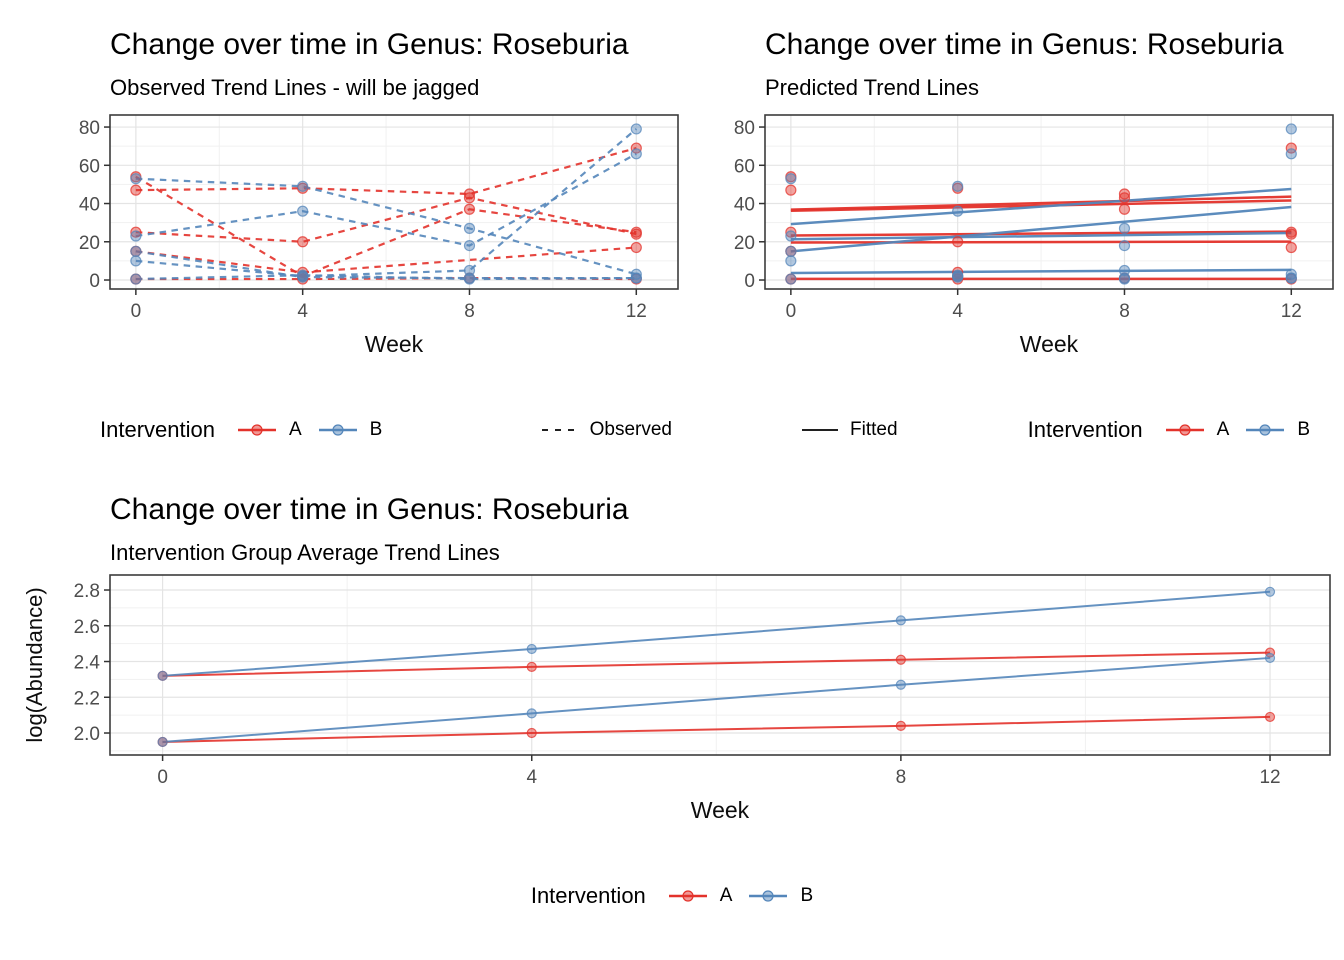 Image resolution: width=1344 pixels, height=960 pixels. I want to click on chart2-legend: Fitted Intervention A B, so click(1055, 430).